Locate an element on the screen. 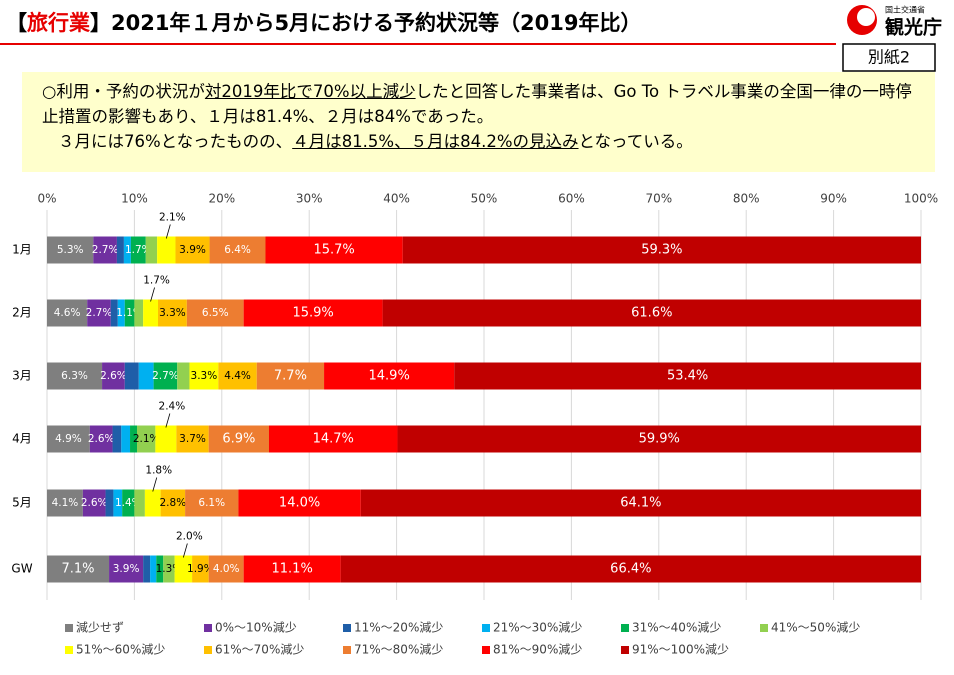 The height and width of the screenshot is (675, 954). logo-mark-inner is located at coordinates (866, 17).